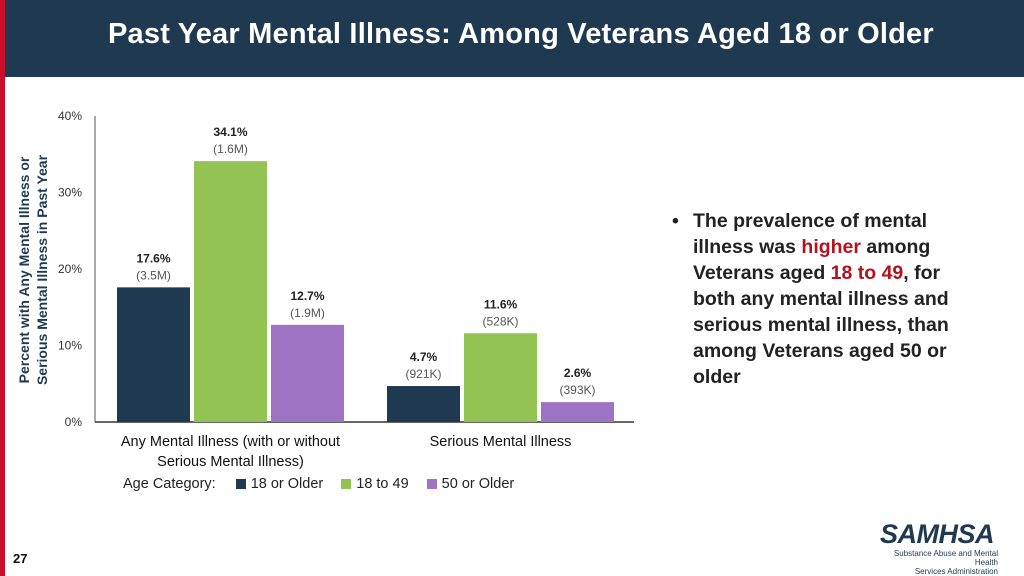 This screenshot has width=1024, height=576. What do you see at coordinates (501, 442) in the screenshot?
I see `category-label-line1: Serious Mental Illness` at bounding box center [501, 442].